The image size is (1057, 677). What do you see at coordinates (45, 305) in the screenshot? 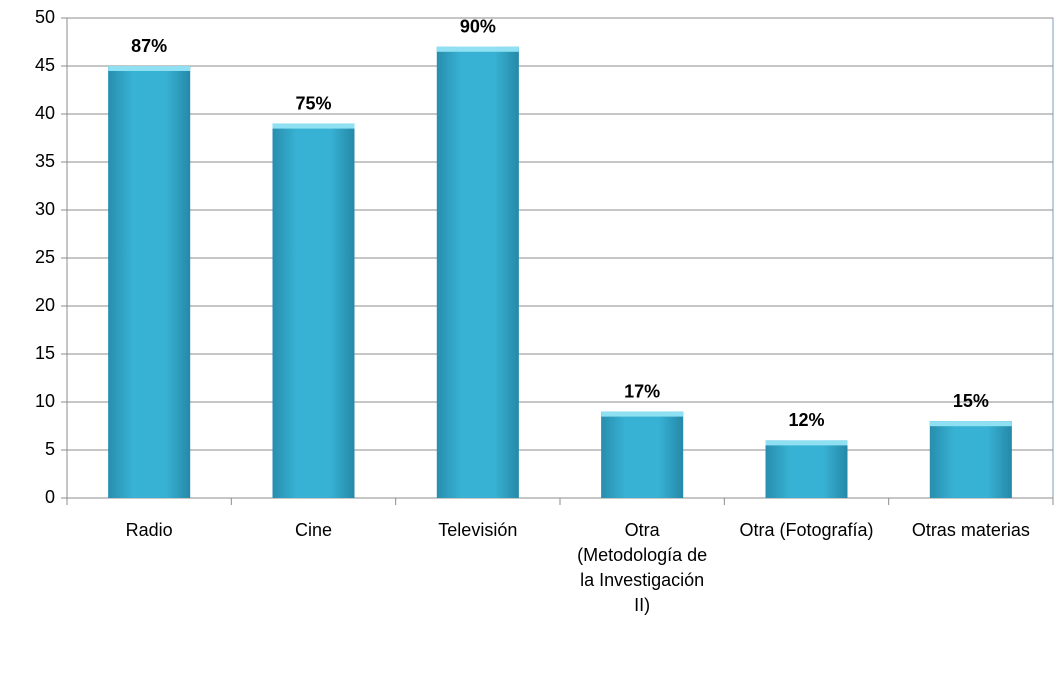
I see `y-tick-label: 20` at bounding box center [45, 305].